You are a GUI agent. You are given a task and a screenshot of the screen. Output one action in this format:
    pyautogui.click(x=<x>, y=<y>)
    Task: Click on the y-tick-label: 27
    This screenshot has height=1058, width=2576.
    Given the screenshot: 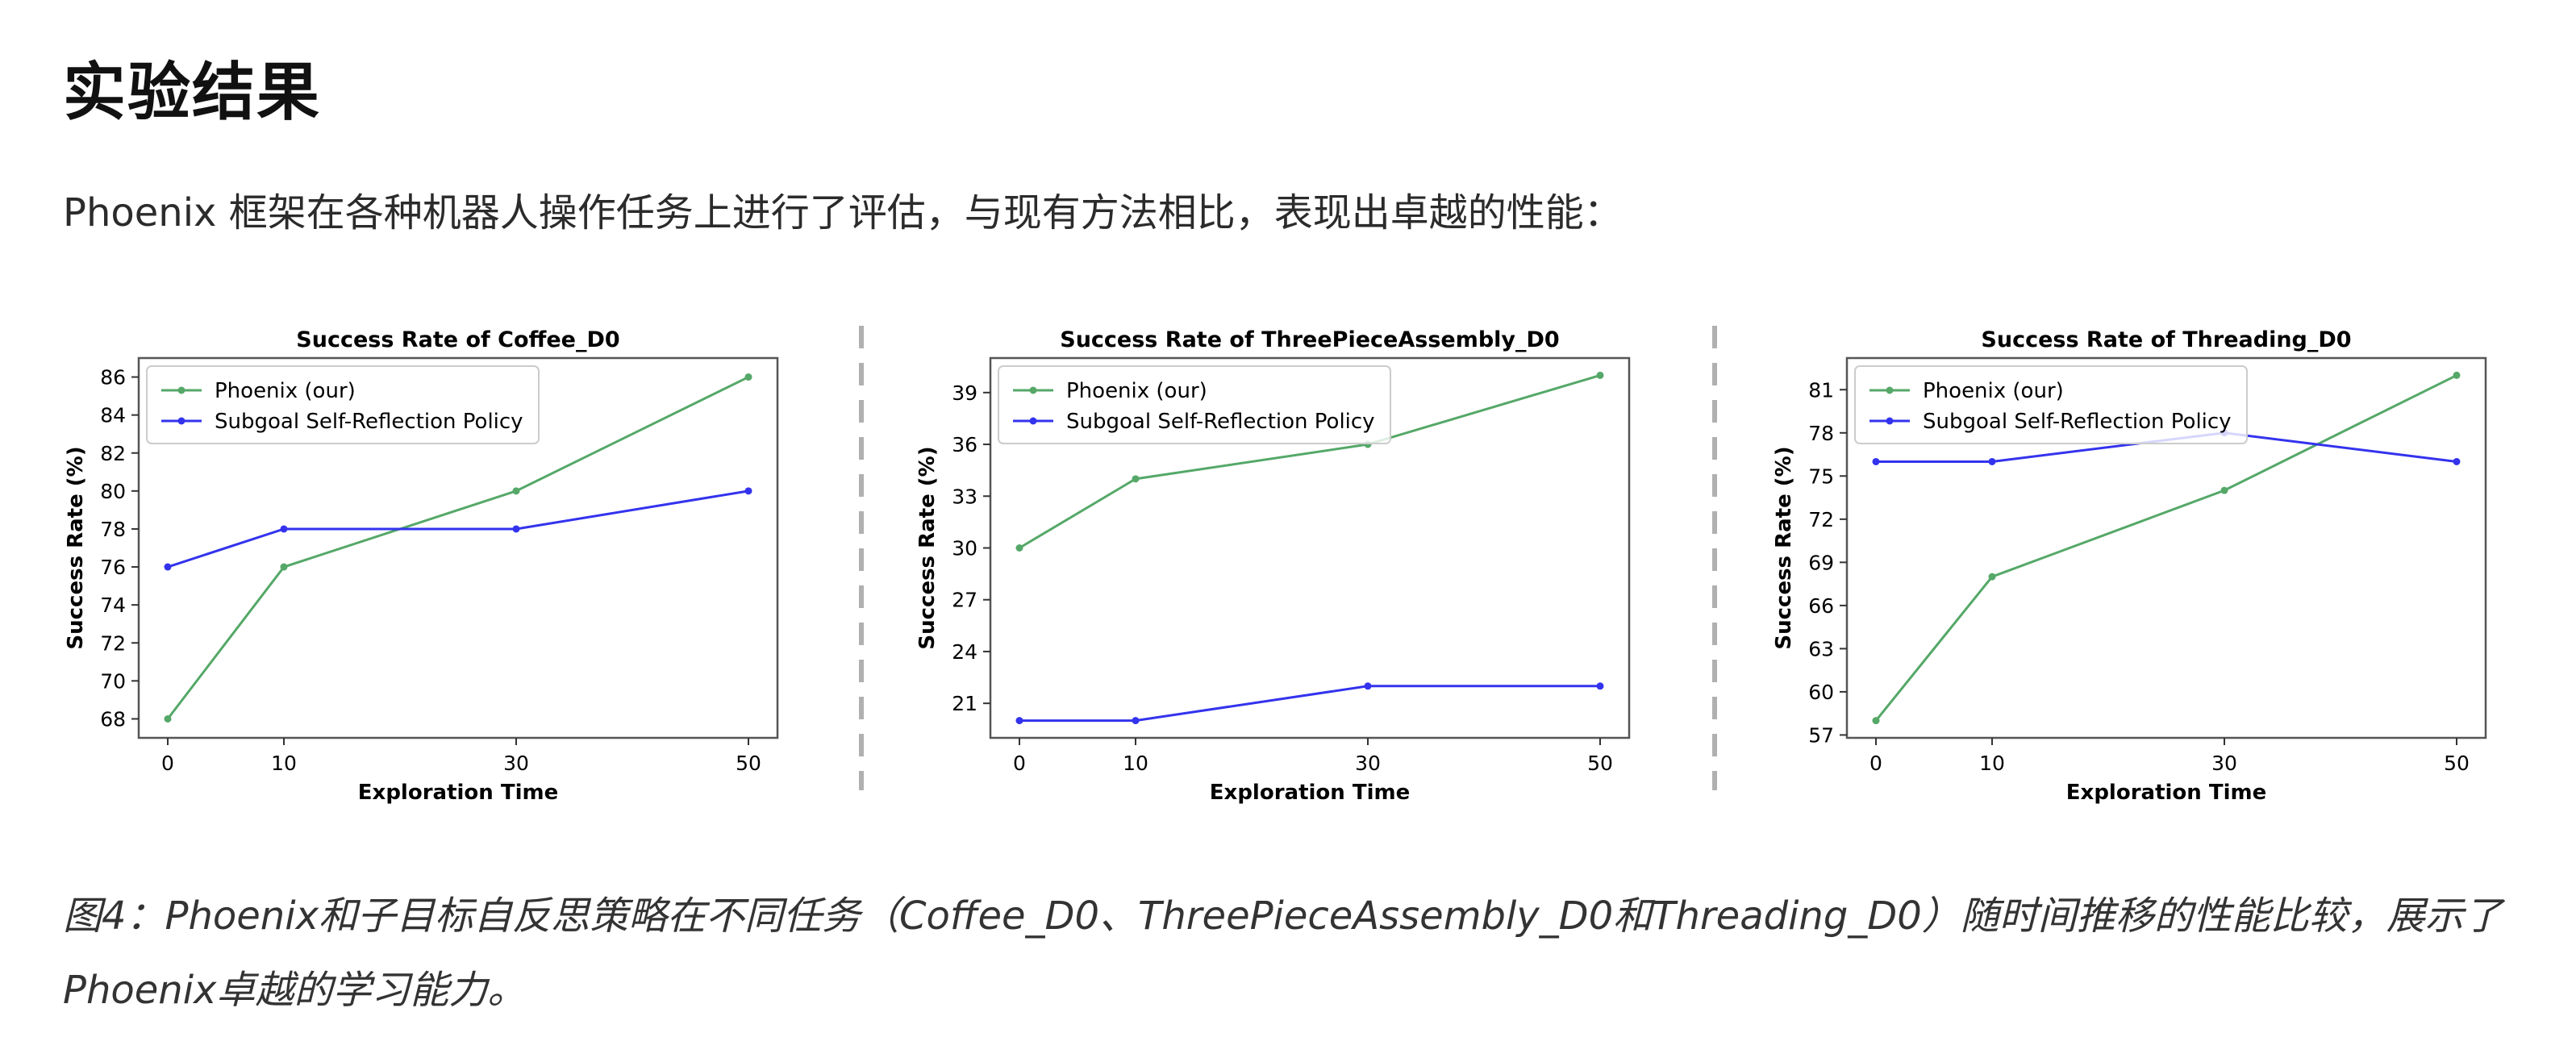 What is the action you would take?
    pyautogui.click(x=964, y=600)
    